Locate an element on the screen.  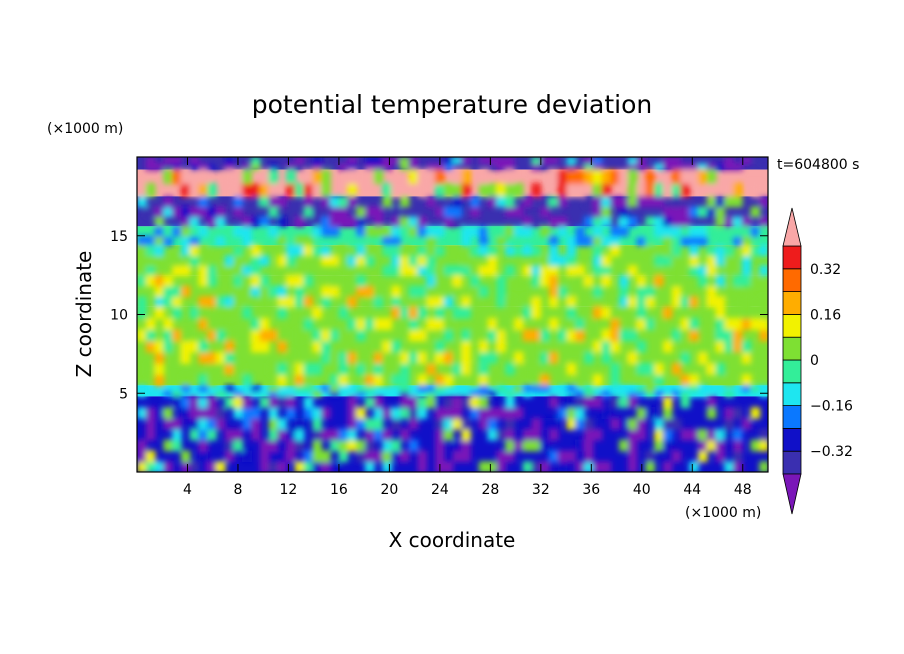
x-tick-label-1: 8 is located at coordinates (237, 490).